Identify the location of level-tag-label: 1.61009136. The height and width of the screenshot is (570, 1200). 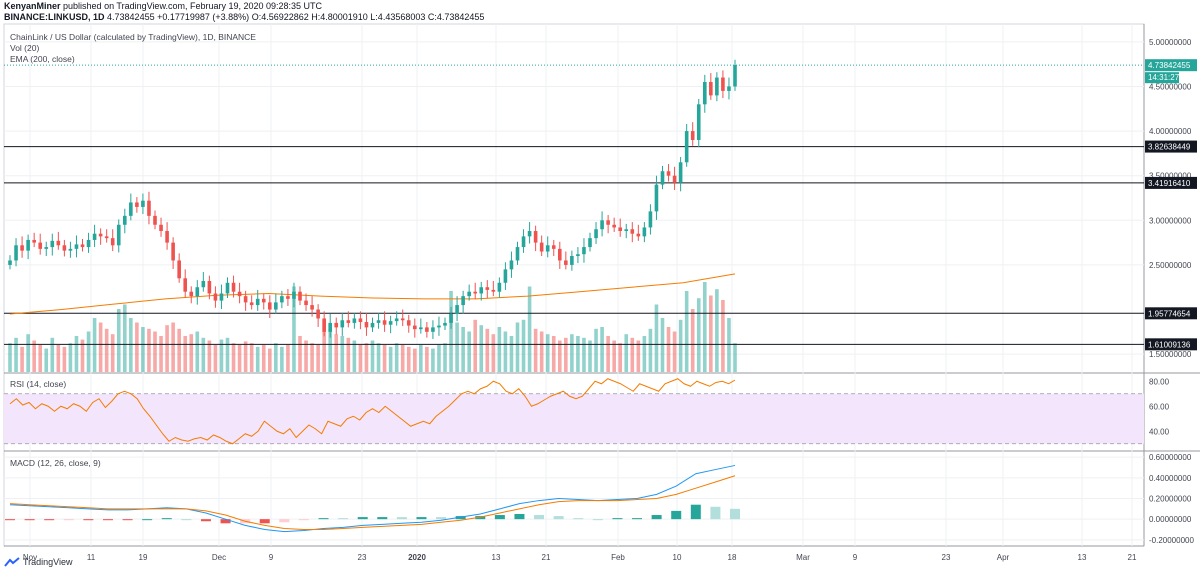
(1169, 344).